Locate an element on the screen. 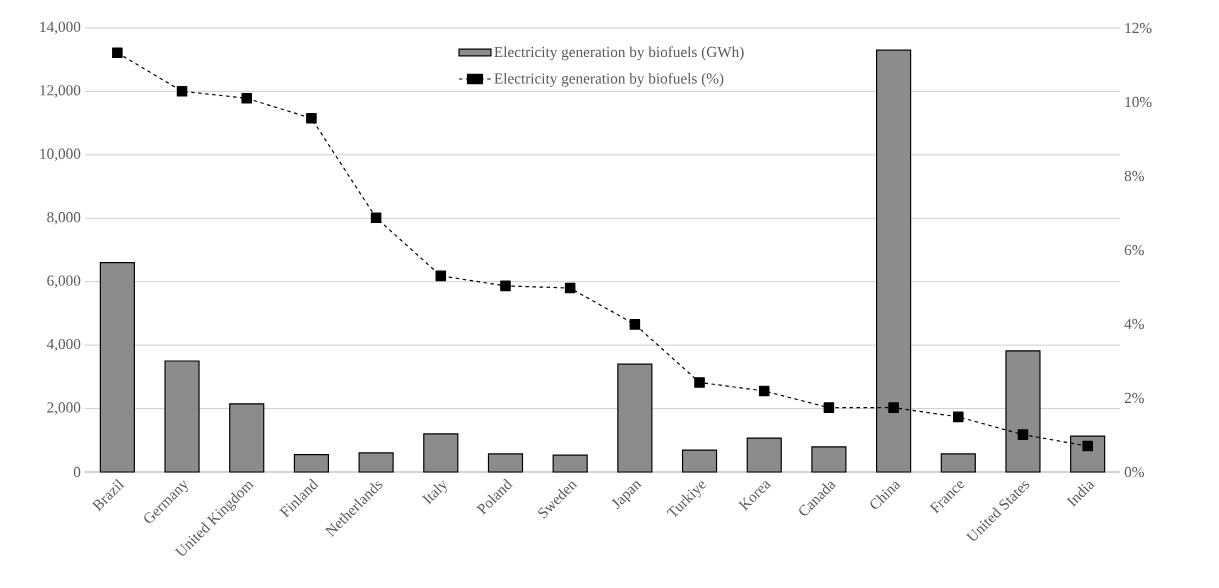 This screenshot has width=1219, height=588. y2-tick-label: 4% is located at coordinates (1134, 324).